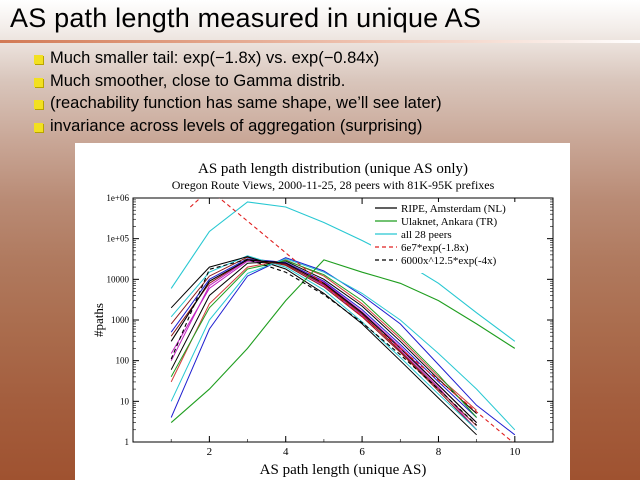 This screenshot has width=640, height=480. What do you see at coordinates (435, 248) in the screenshot?
I see `legend-label: 6e7*exp(-1.8x)` at bounding box center [435, 248].